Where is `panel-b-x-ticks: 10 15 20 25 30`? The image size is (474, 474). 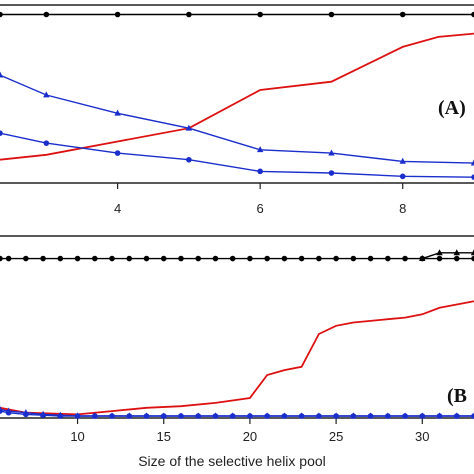
panel-b-x-ticks: 10 15 20 25 30 is located at coordinates (250, 431).